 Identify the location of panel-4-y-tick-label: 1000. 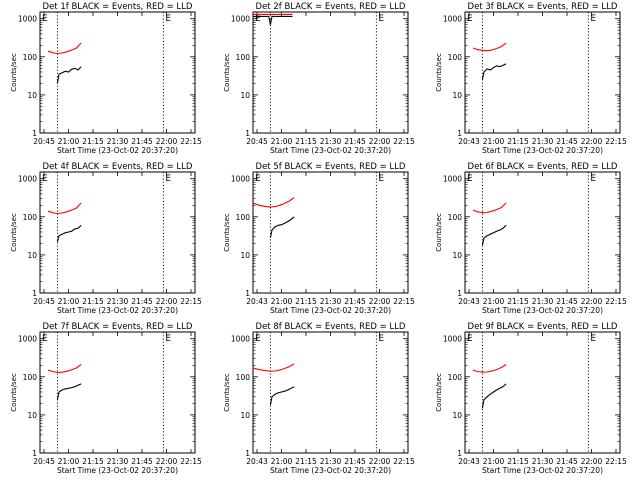
(27, 179).